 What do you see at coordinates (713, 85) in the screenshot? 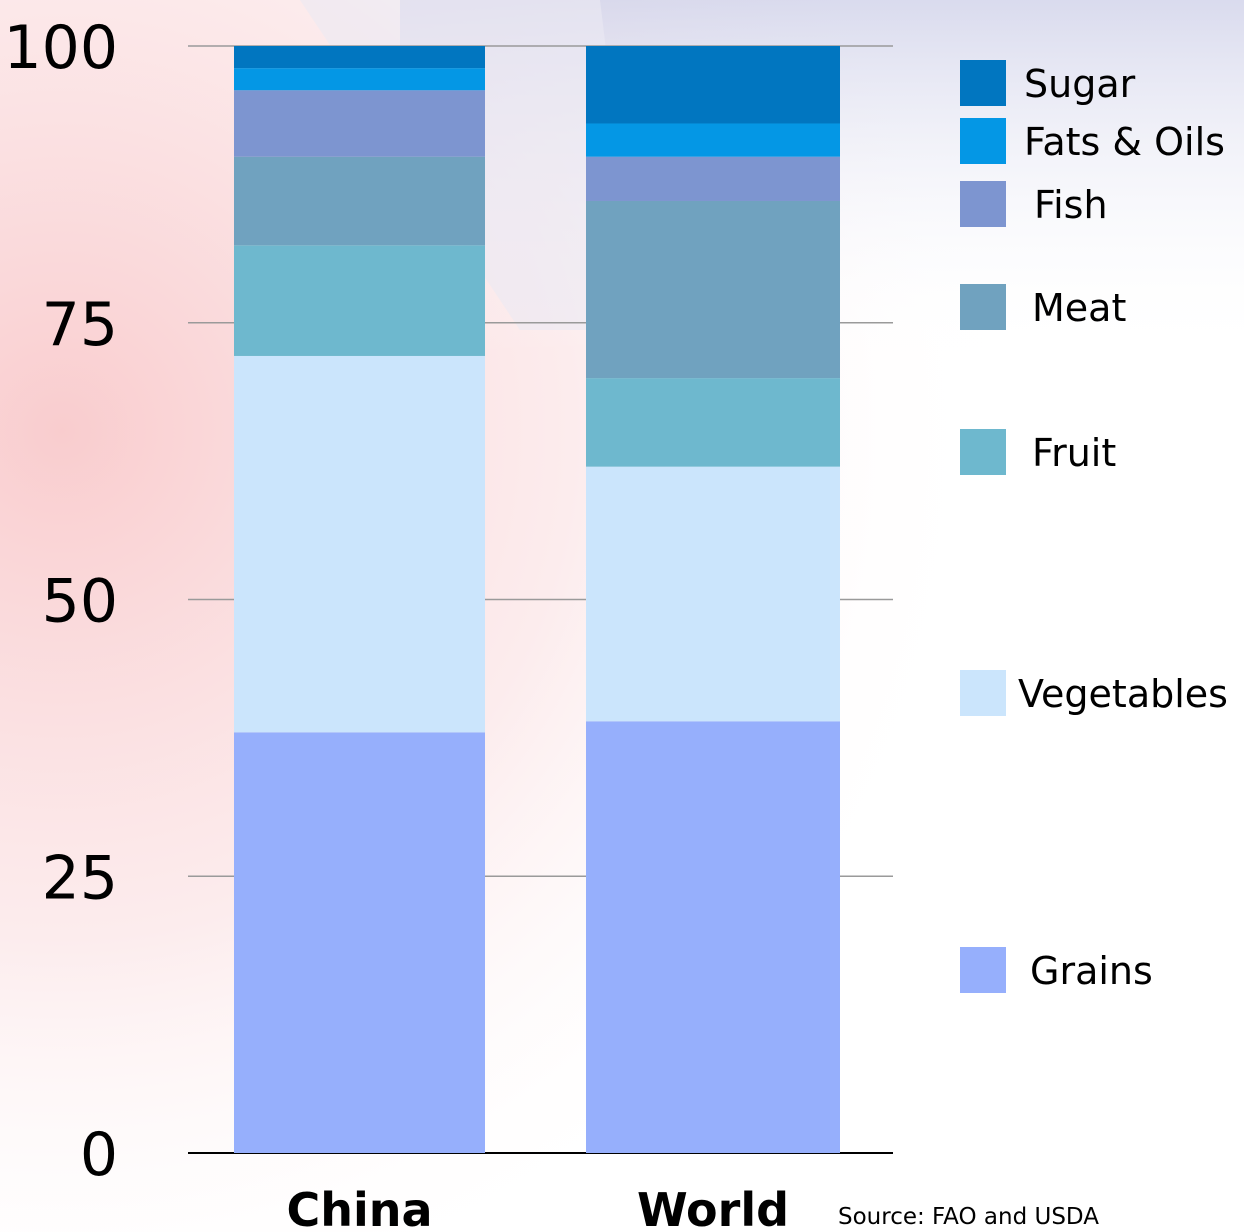
I see `bar-segment-world-sugar` at bounding box center [713, 85].